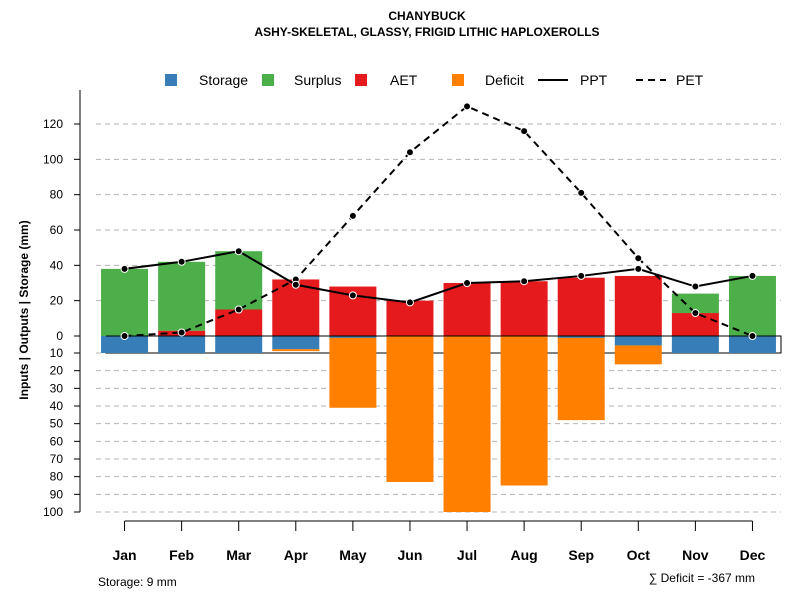 Image resolution: width=800 pixels, height=600 pixels. I want to click on point-pet-mar, so click(238, 309).